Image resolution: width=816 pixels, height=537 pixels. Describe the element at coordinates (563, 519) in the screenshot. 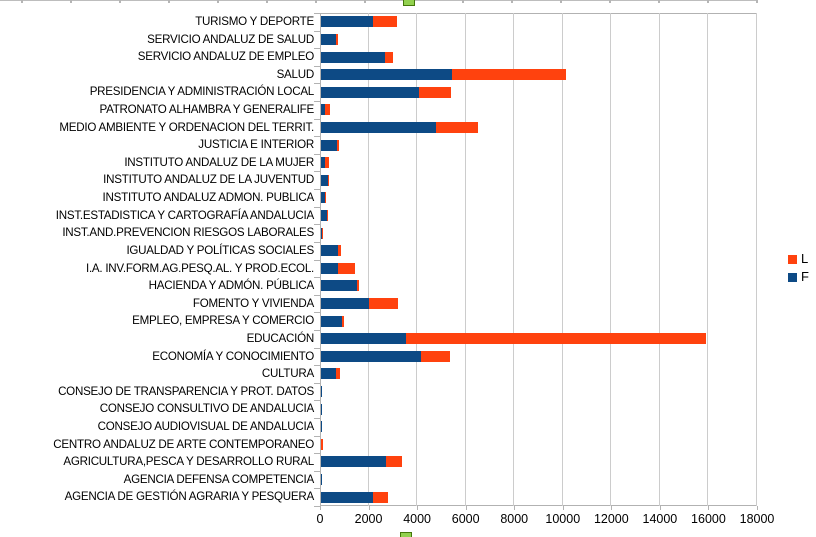

I see `value-axis-label: 10000` at that location.